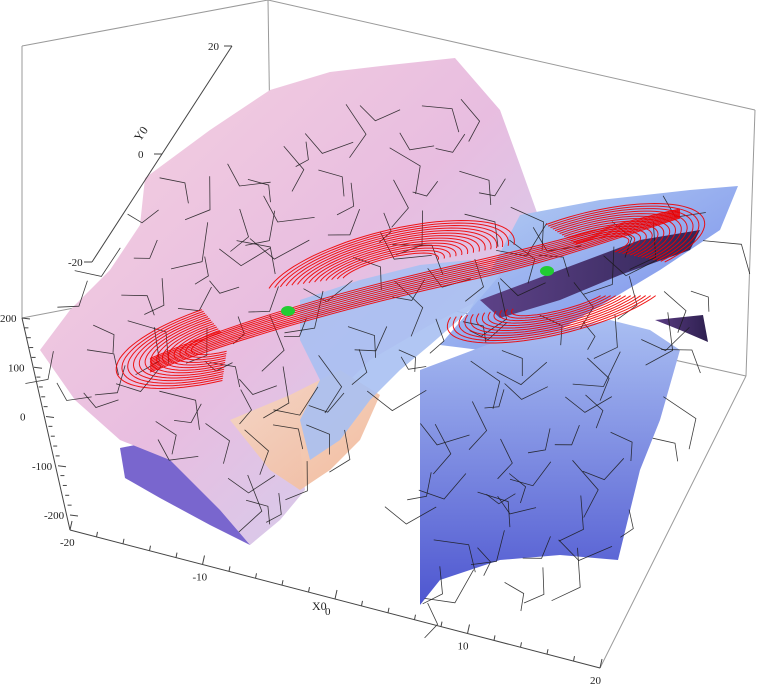 Image resolution: width=758 pixels, height=689 pixels. Describe the element at coordinates (328, 612) in the screenshot. I see `x-tick-label: 0` at that location.